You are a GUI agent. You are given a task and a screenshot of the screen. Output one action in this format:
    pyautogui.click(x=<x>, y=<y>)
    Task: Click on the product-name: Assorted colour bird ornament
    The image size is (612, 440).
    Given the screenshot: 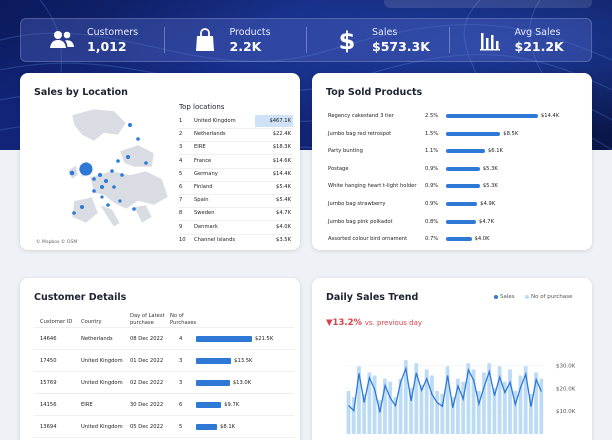 What is the action you would take?
    pyautogui.click(x=368, y=239)
    